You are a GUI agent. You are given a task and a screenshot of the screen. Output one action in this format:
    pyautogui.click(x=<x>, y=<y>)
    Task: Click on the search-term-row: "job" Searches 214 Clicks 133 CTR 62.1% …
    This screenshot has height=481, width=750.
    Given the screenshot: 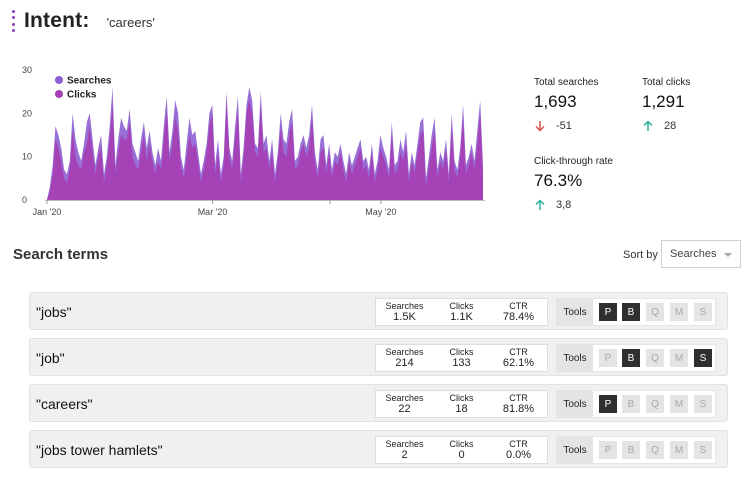 What is the action you would take?
    pyautogui.click(x=378, y=357)
    